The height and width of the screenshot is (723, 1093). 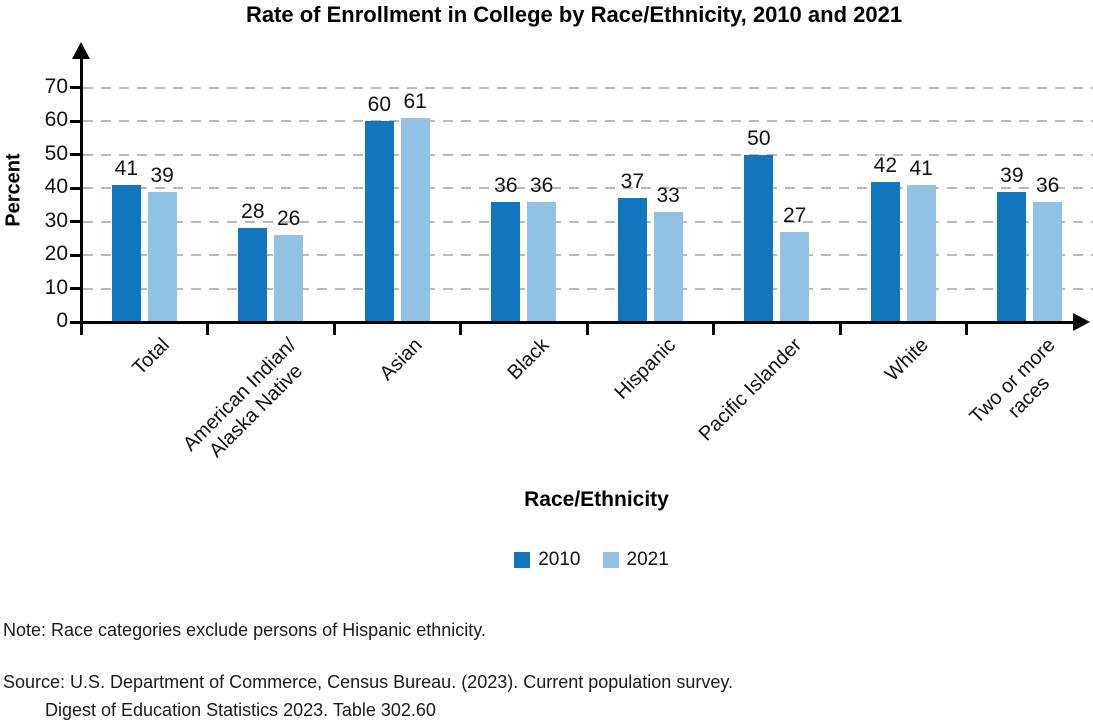 I want to click on bar-2010-total, so click(x=126, y=252).